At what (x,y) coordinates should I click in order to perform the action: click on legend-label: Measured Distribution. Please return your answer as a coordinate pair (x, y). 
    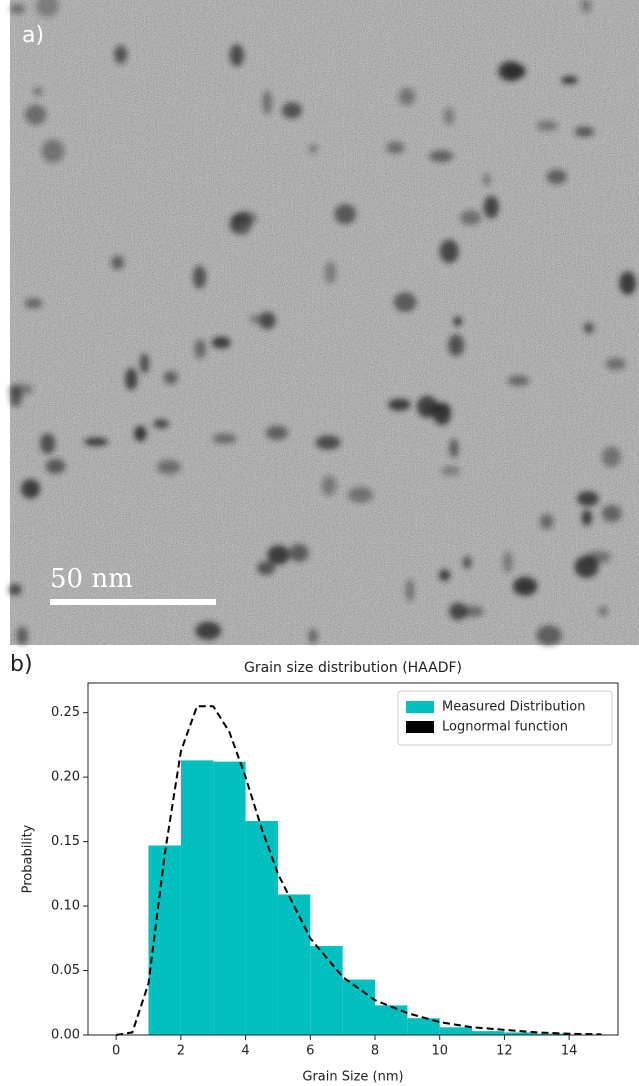
    Looking at the image, I should click on (513, 707).